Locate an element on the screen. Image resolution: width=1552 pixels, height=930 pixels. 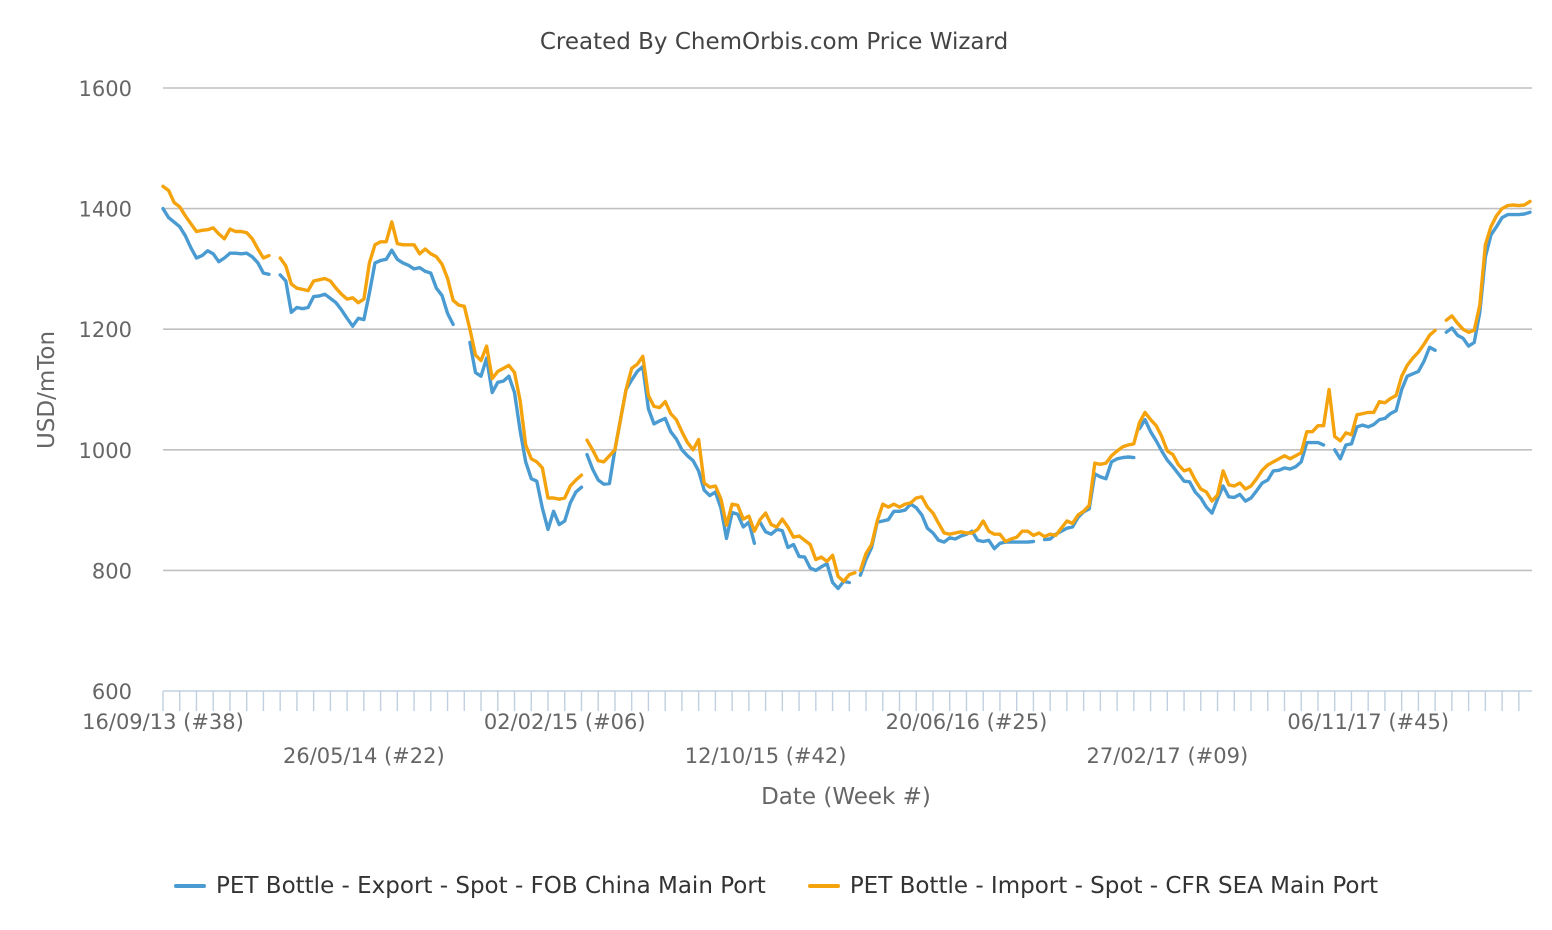
x-tick-label: 27/02/17 (#09) is located at coordinates (1167, 756).